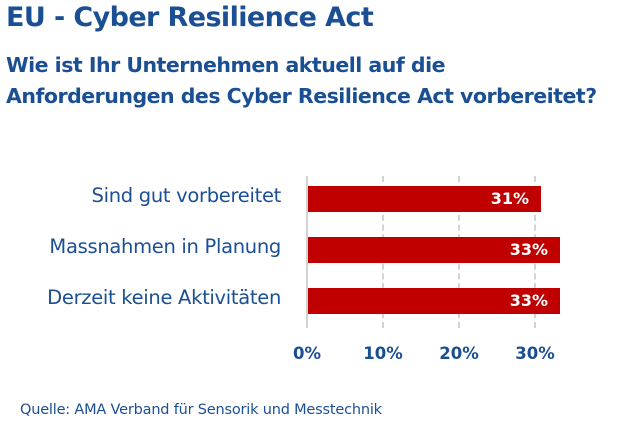 The height and width of the screenshot is (442, 633). What do you see at coordinates (424, 199) in the screenshot?
I see `bar: 31%` at bounding box center [424, 199].